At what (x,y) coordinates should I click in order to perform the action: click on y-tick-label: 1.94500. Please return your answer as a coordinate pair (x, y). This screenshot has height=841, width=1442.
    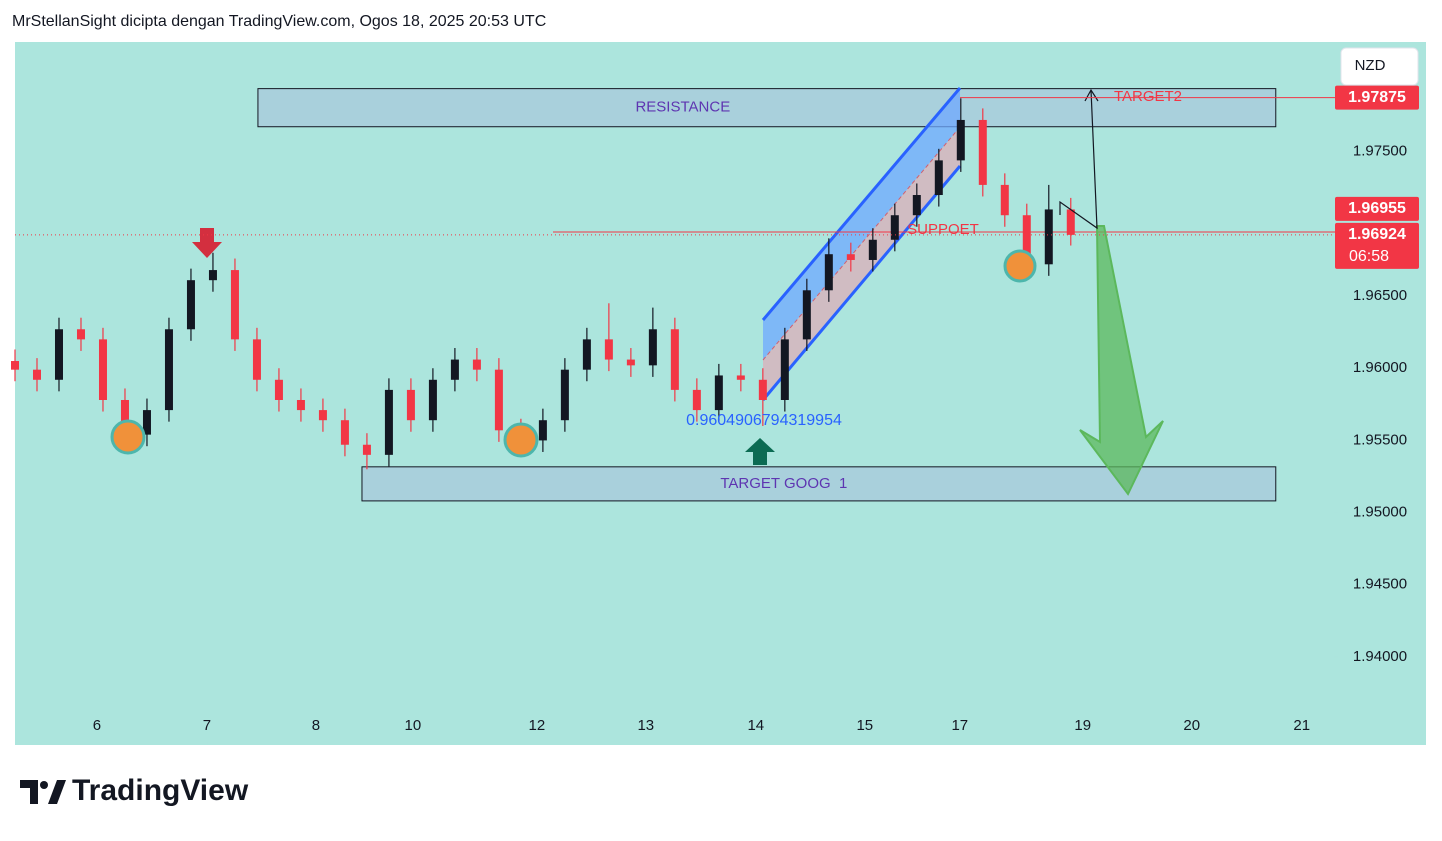
    Looking at the image, I should click on (1380, 584).